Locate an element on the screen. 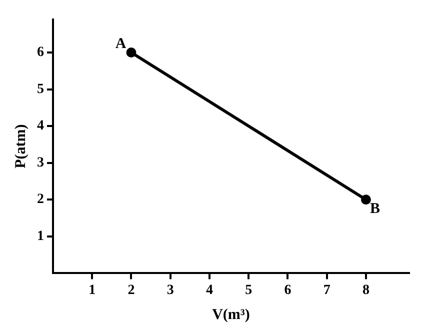 This screenshot has width=429, height=336. x-tick-label: 6 is located at coordinates (288, 290).